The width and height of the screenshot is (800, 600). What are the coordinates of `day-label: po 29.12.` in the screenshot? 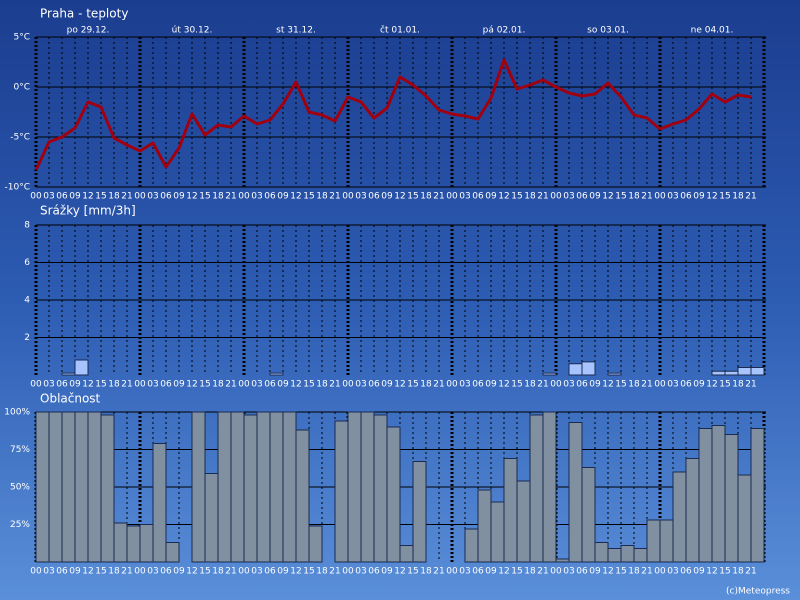 It's located at (88, 31).